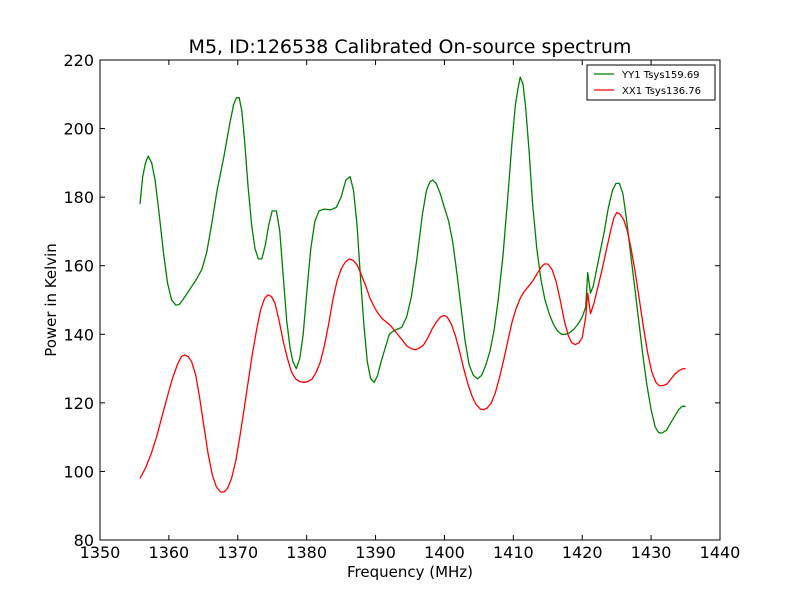  Describe the element at coordinates (78, 334) in the screenshot. I see `y-tick-label: 140` at that location.